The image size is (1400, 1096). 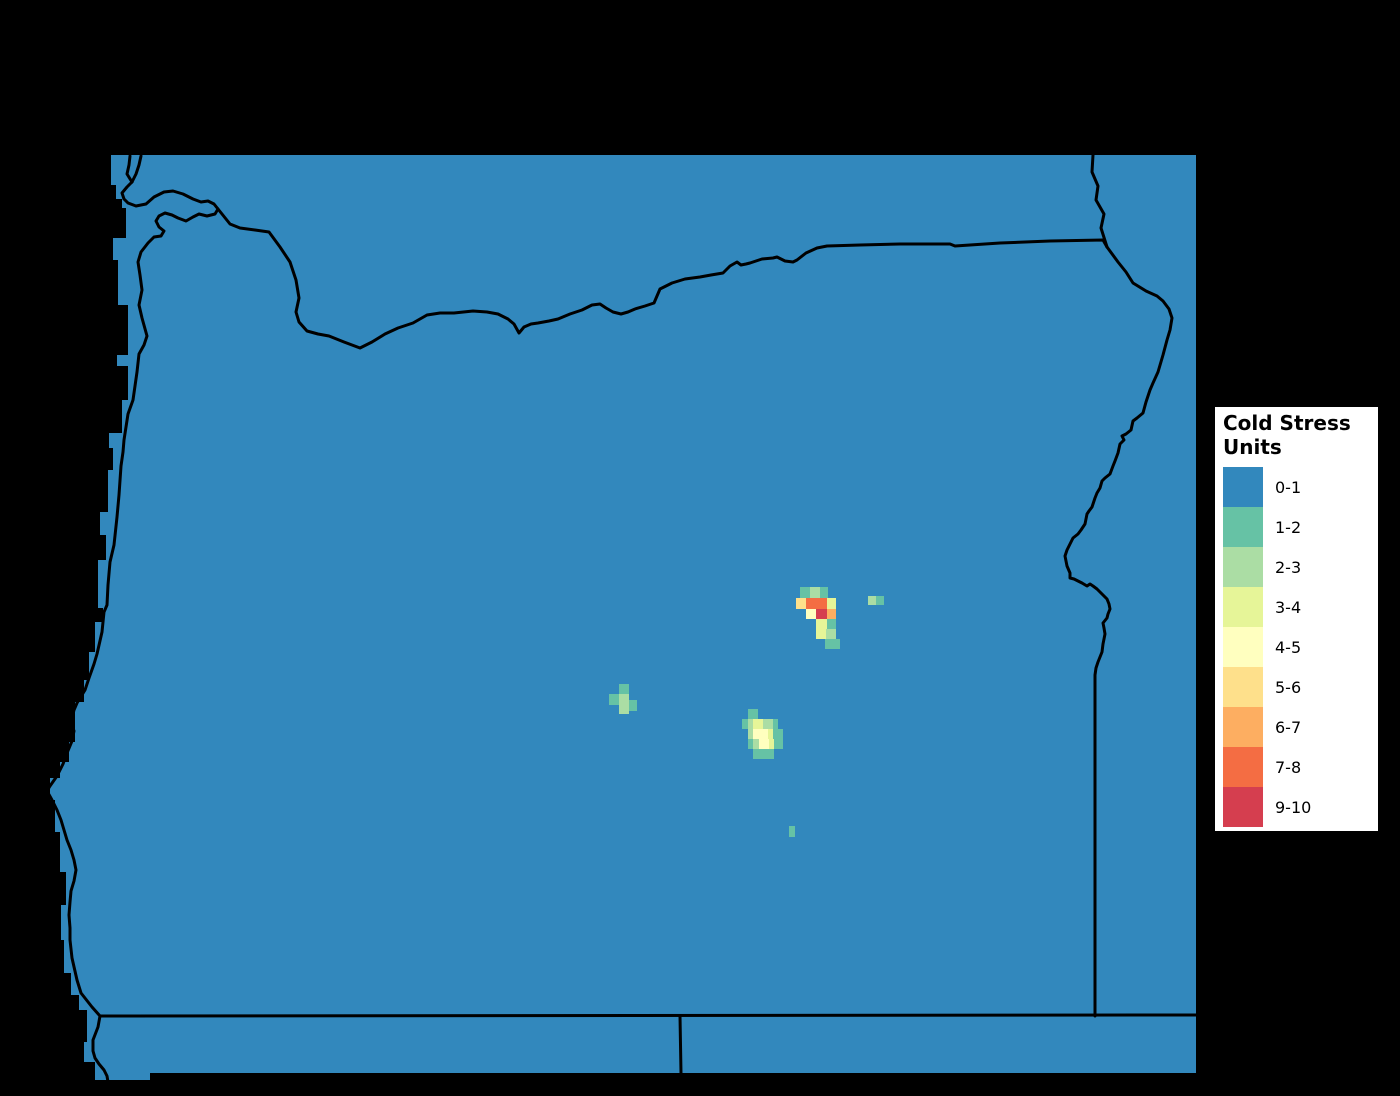 I want to click on legend-label: 9-10, so click(x=1293, y=807).